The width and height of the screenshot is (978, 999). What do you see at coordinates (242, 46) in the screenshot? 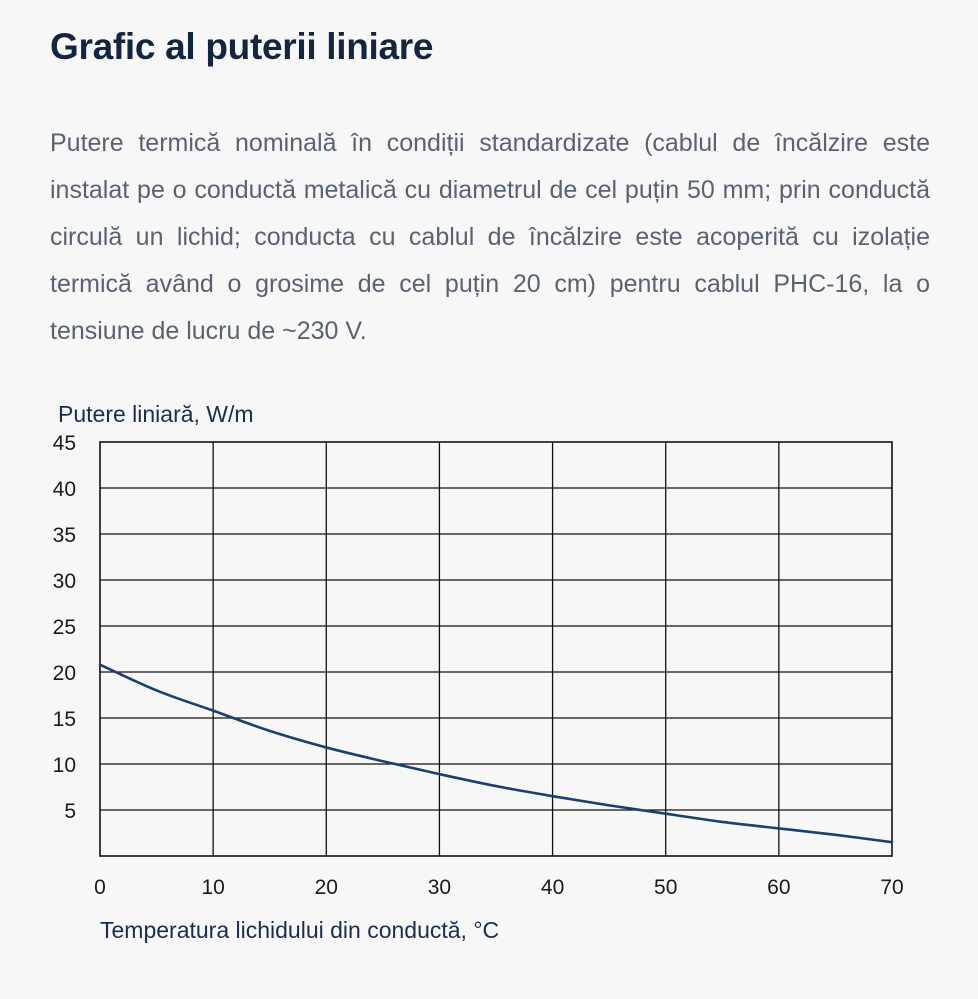
I see `page-title: Grafic al puterii liniare` at bounding box center [242, 46].